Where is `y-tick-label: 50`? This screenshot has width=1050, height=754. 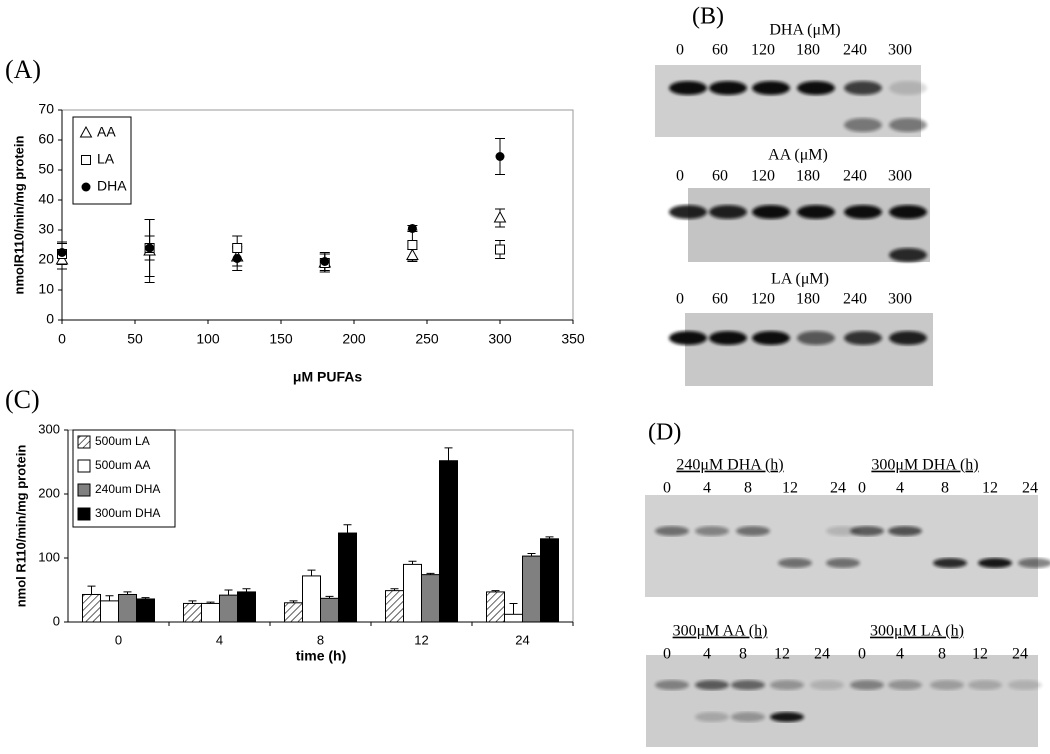
y-tick-label: 50 is located at coordinates (46, 169).